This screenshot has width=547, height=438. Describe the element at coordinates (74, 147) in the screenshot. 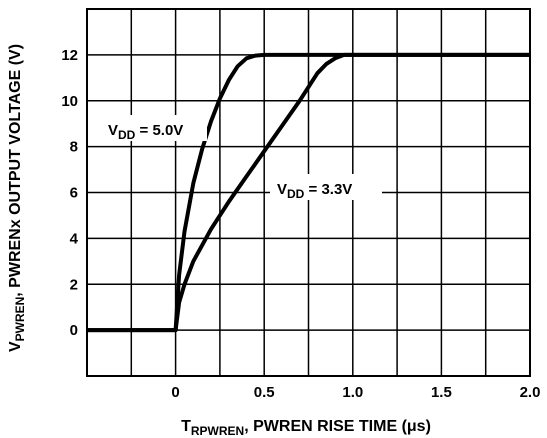

I see `y-tick-label: 8` at that location.